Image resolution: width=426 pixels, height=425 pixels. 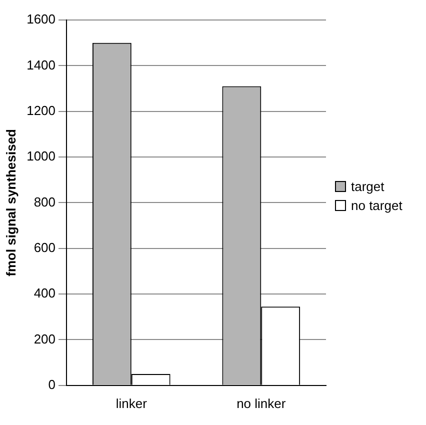 What do you see at coordinates (41, 156) in the screenshot?
I see `y-tick-label: 1000` at bounding box center [41, 156].